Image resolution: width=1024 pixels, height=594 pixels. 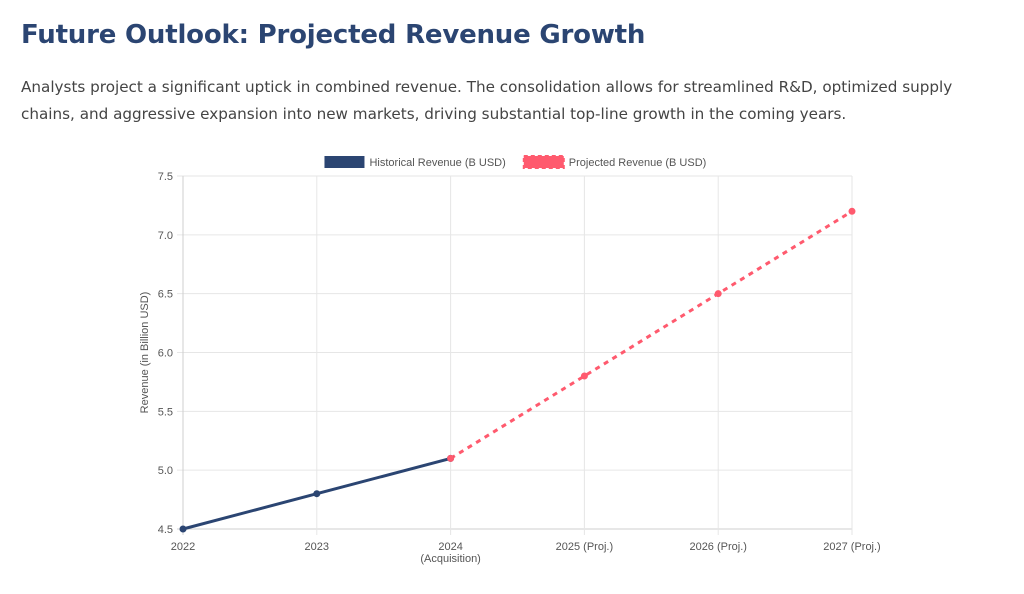 I want to click on y-tick-label: 6.5, so click(x=165, y=295).